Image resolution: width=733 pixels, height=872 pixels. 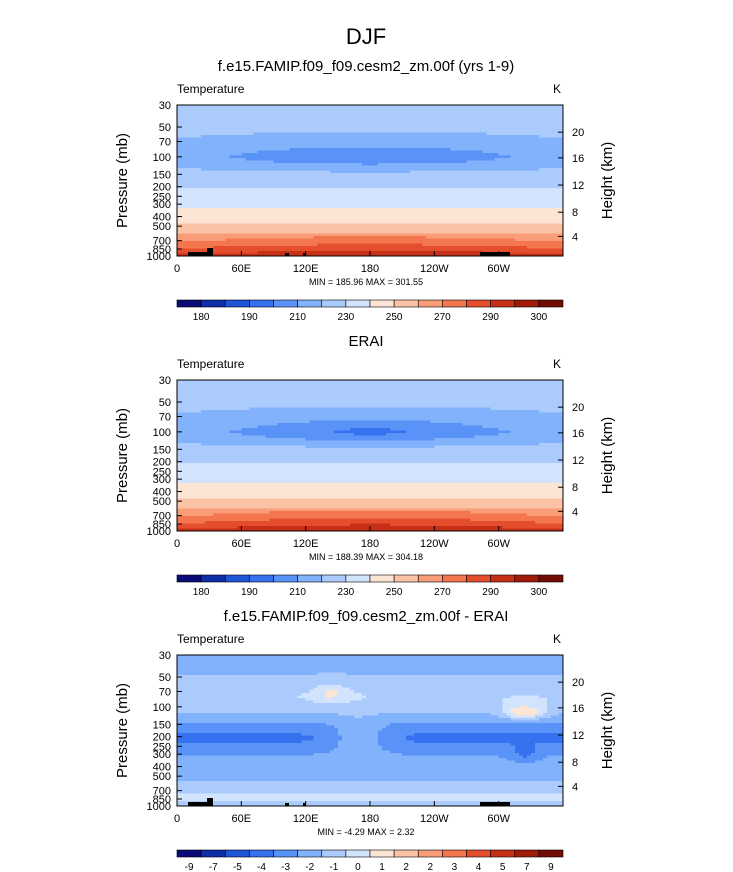 I want to click on pressure-tick-label: 250, so click(x=162, y=747).